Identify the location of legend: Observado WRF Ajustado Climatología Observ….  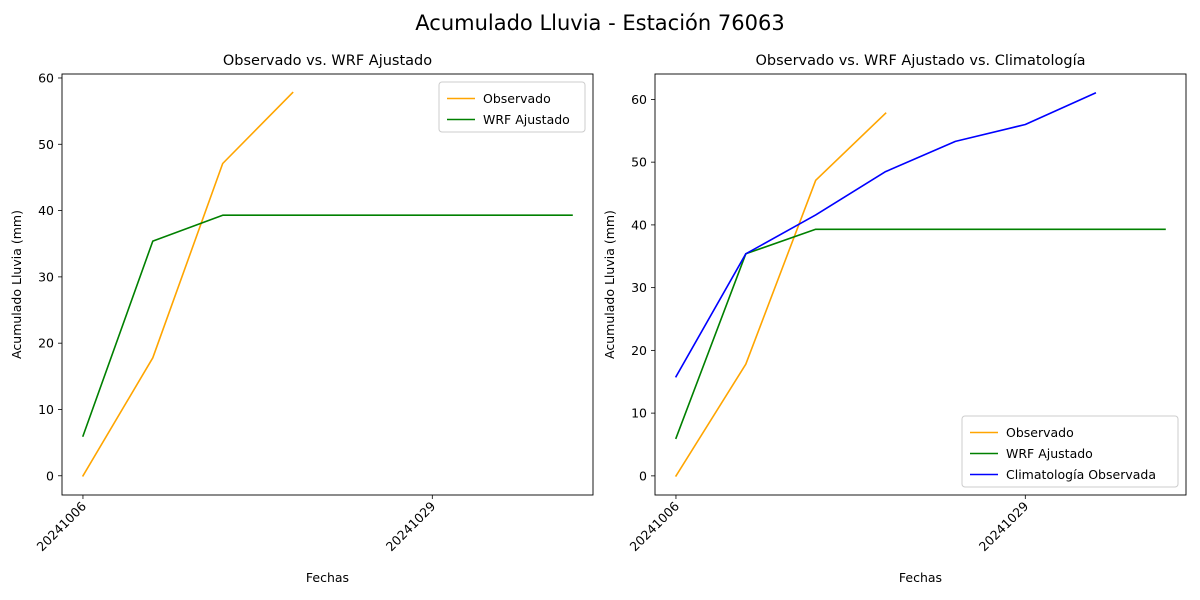
(1070, 451).